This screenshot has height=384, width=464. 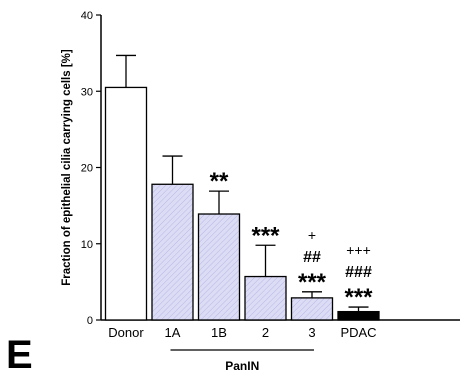 I want to click on significance-stars: **, so click(x=219, y=181).